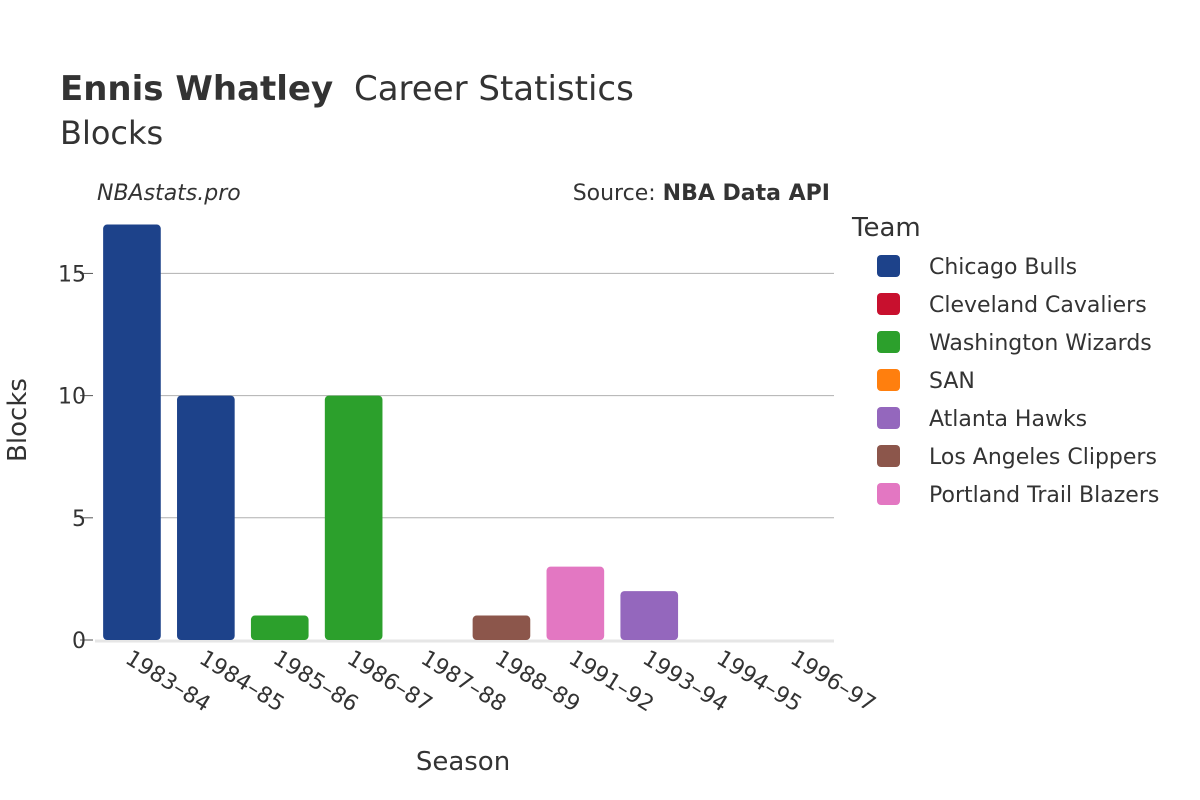 This screenshot has width=1200, height=800. Describe the element at coordinates (1003, 267) in the screenshot. I see `legend-label: Chicago Bulls` at that location.